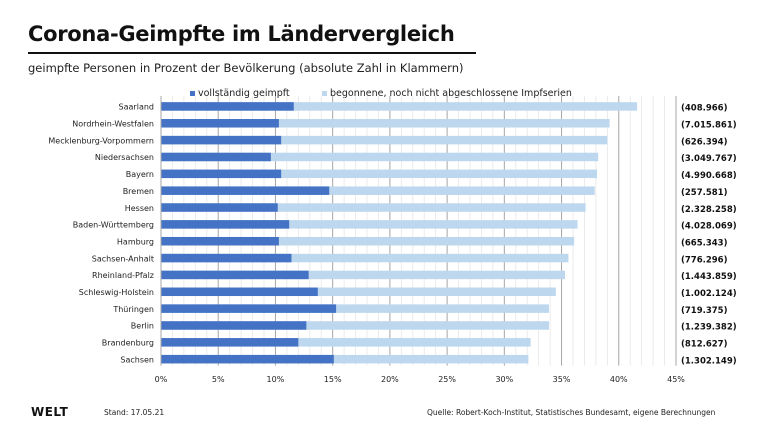  What do you see at coordinates (161, 379) in the screenshot?
I see `x-tick-label: 0%` at bounding box center [161, 379].